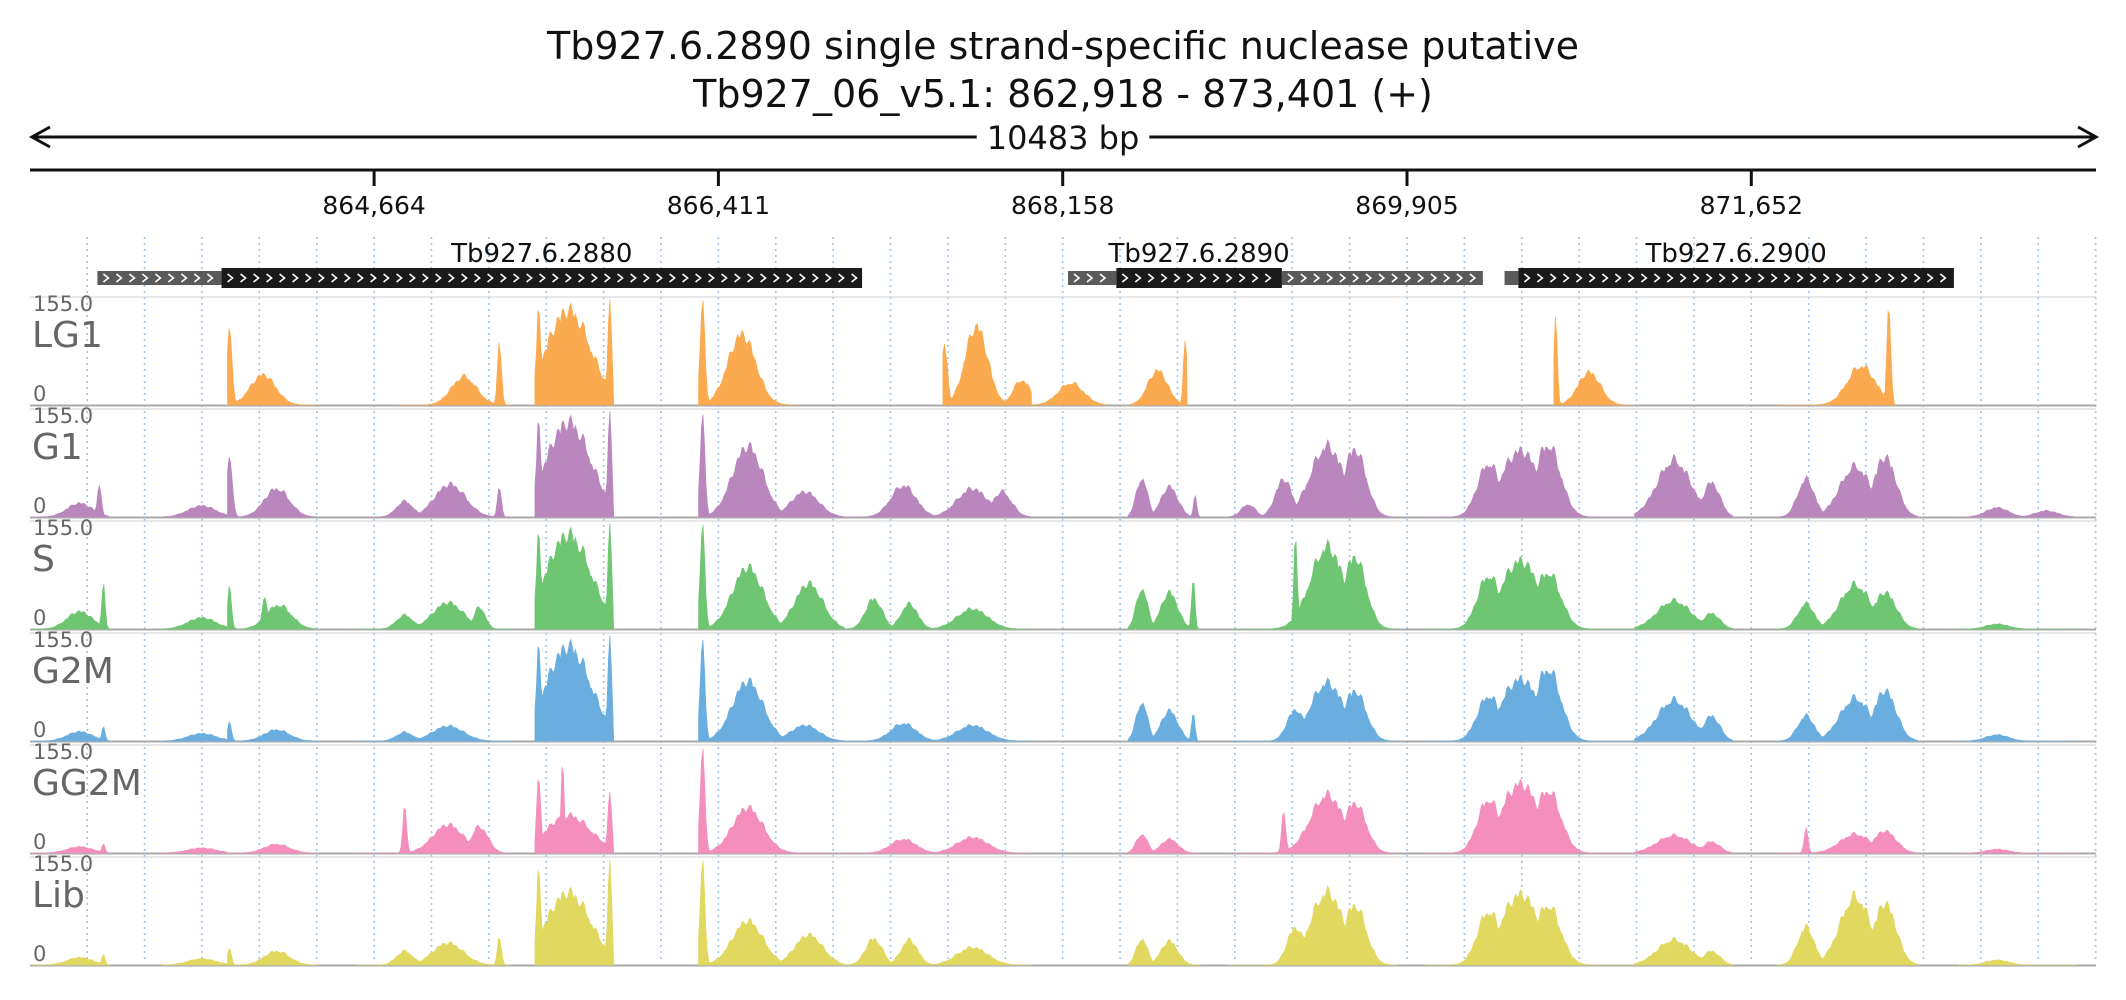 Image resolution: width=2126 pixels, height=1000 pixels. I want to click on coordinate-ticks: 864,664 866,411 868,158 869,905 871,652, so click(1062, 195).